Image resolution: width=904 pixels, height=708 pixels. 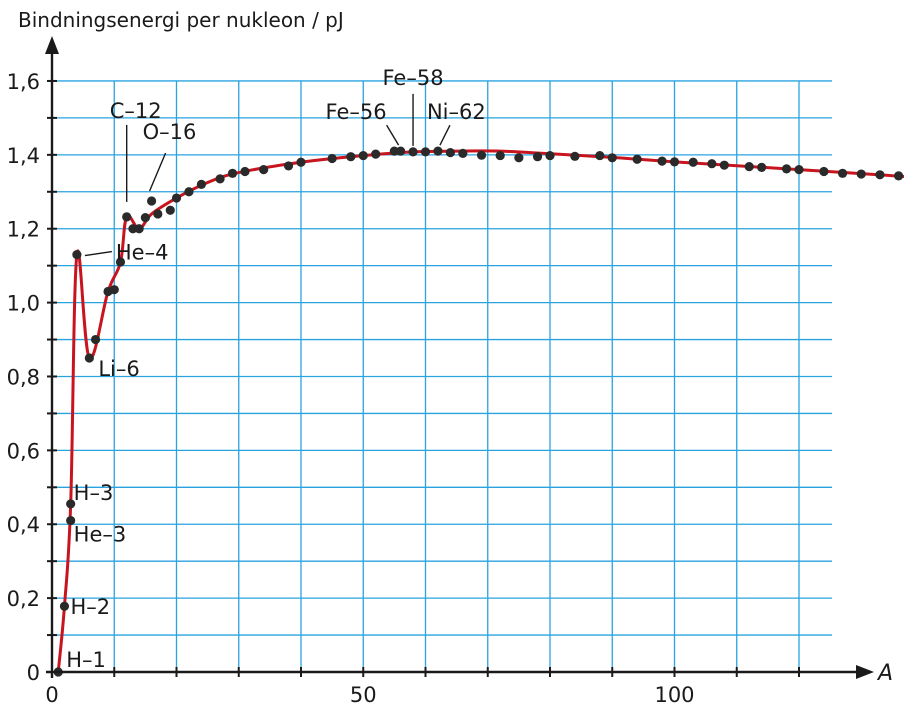 What do you see at coordinates (23, 82) in the screenshot?
I see `y-tick-label: 1,6` at bounding box center [23, 82].